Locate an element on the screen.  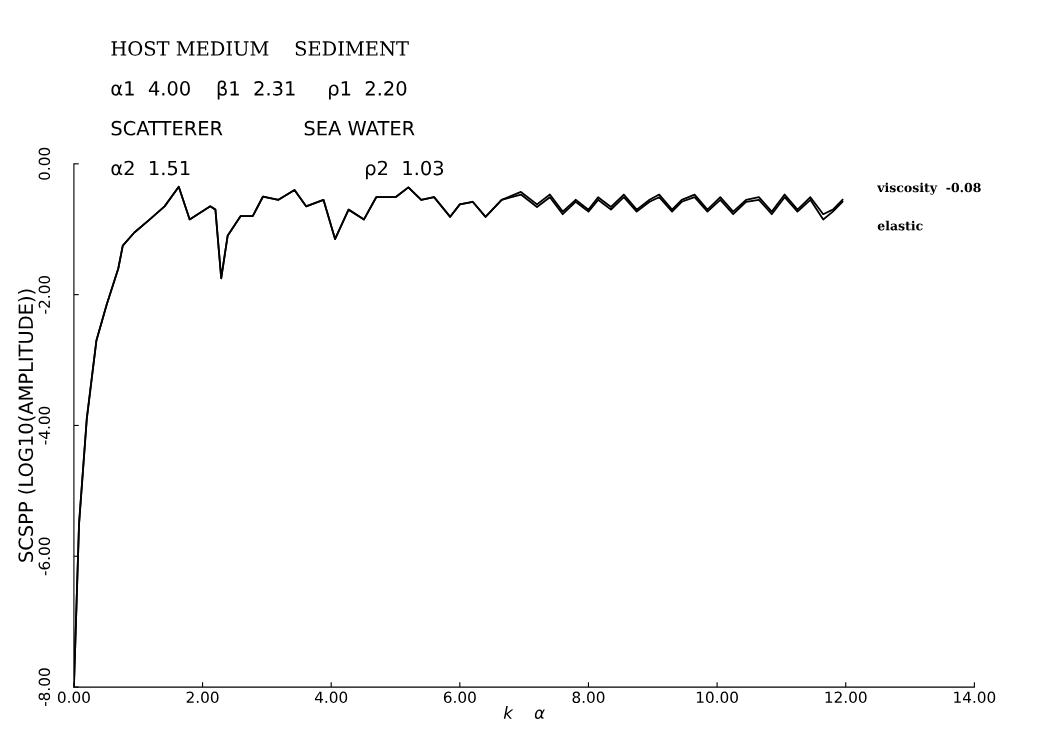
x-tick-label: 14.00 is located at coordinates (975, 697).